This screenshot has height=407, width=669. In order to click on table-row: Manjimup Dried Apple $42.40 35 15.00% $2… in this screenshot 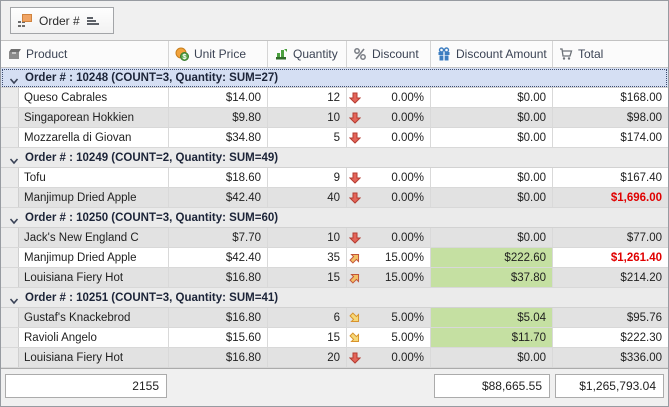, I will do `click(334, 258)`.